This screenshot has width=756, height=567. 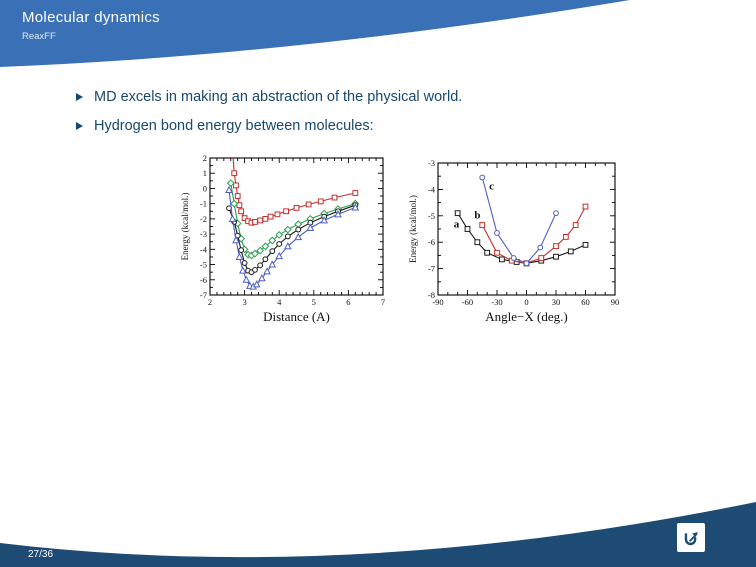 What do you see at coordinates (205, 173) in the screenshot?
I see `svg-text: 1` at bounding box center [205, 173].